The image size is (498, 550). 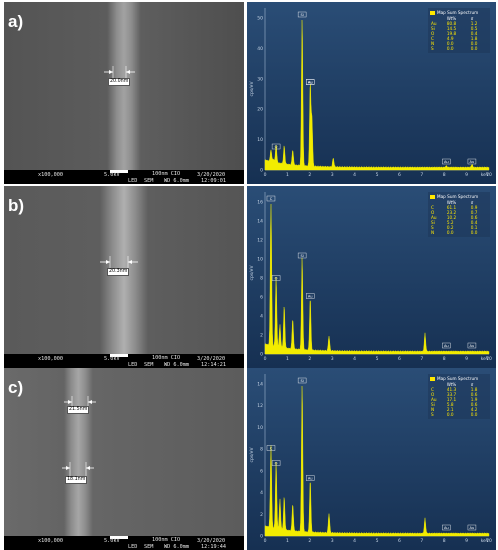 What do you see at coordinates (119, 537) in the screenshot?
I see `scale-bar` at bounding box center [119, 537].